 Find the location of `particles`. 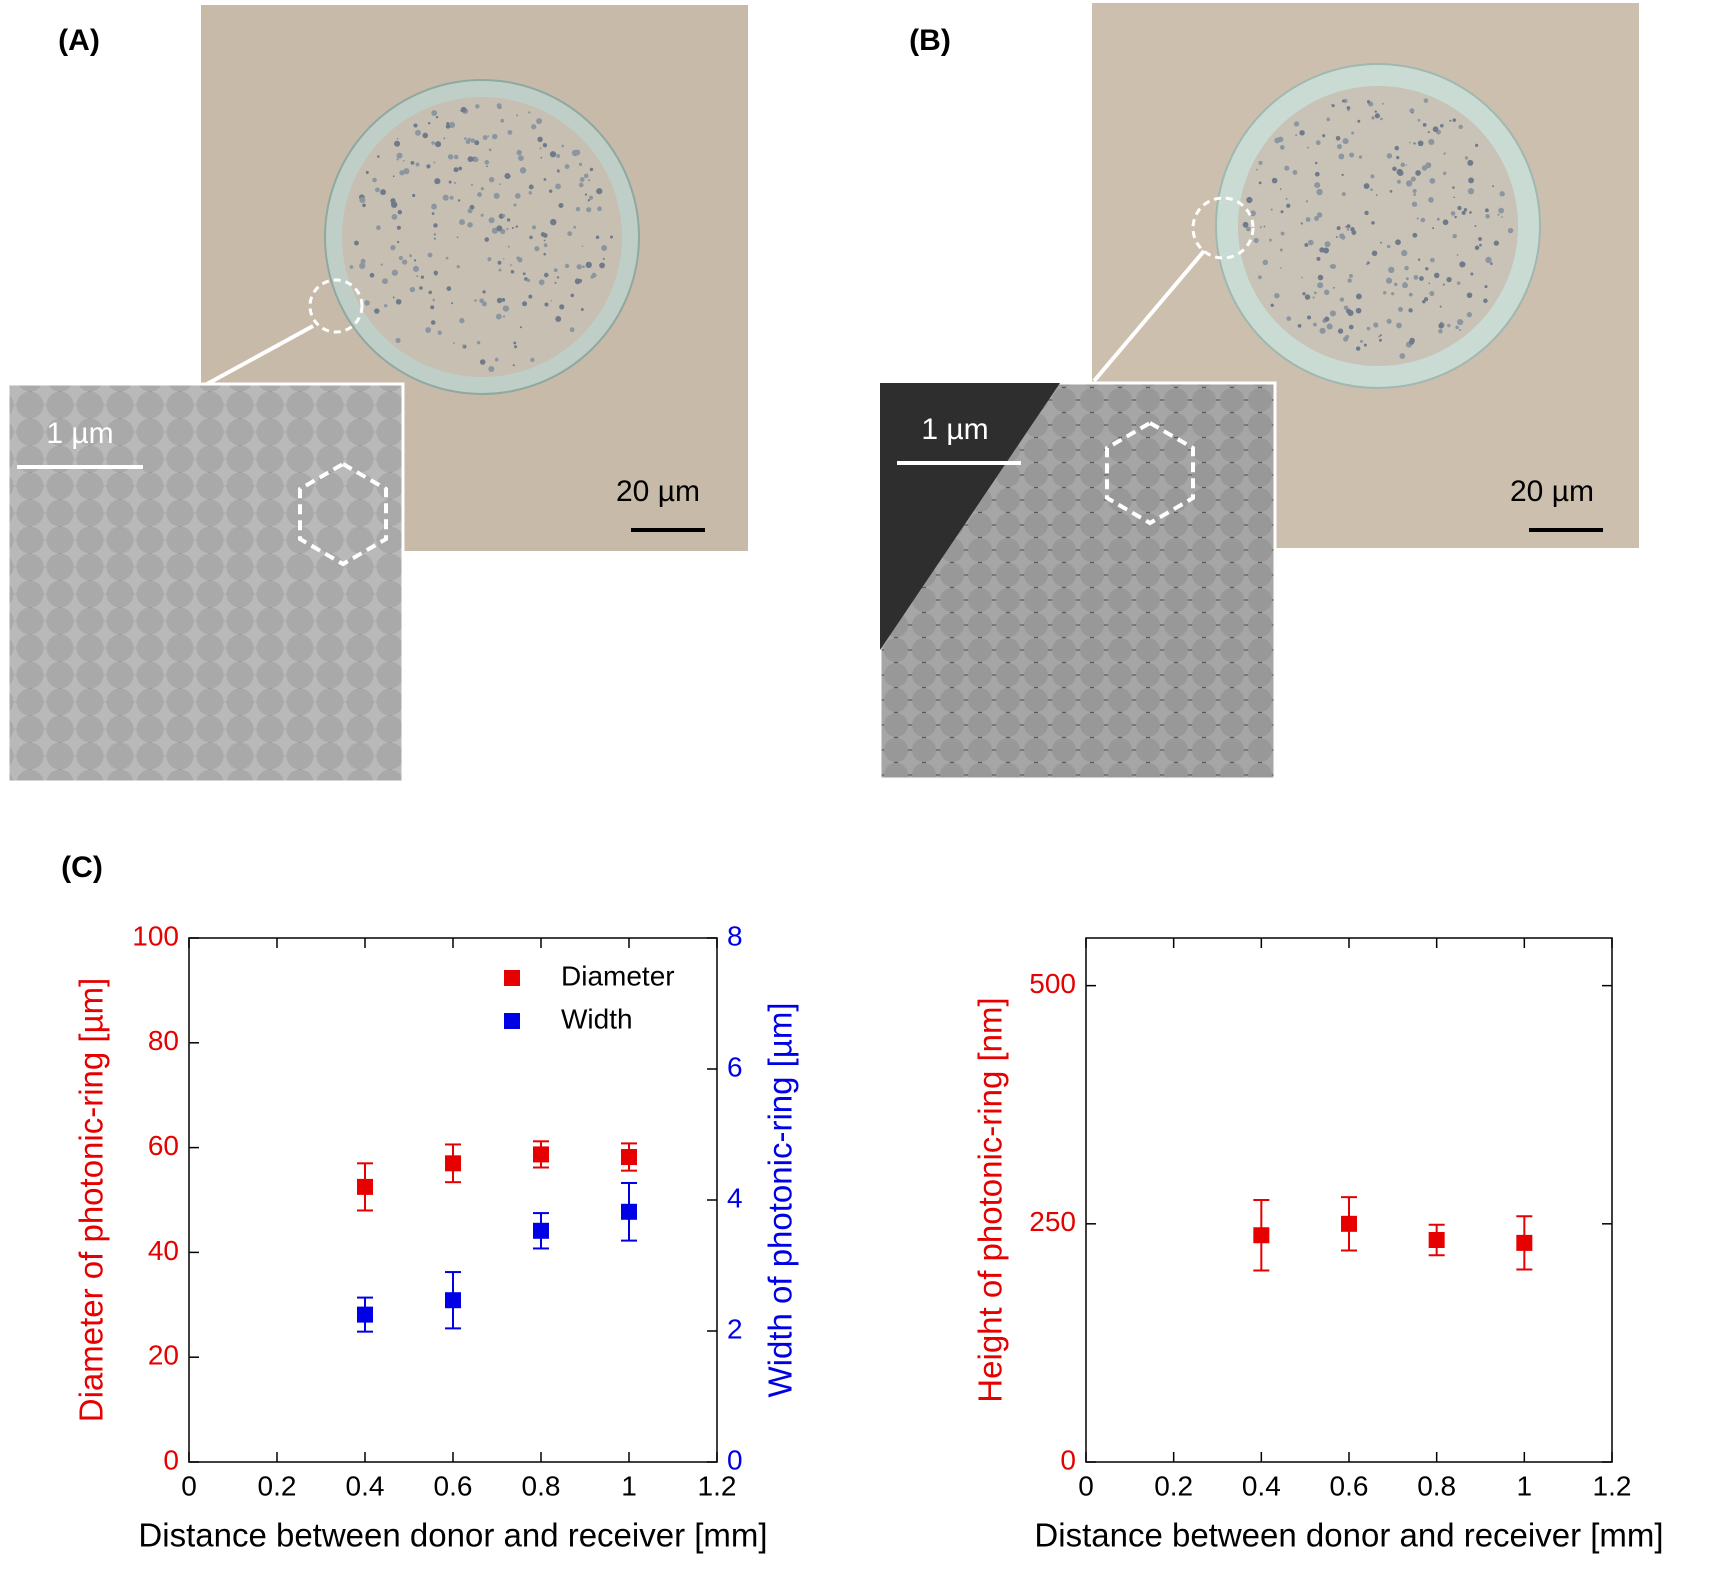

particles is located at coordinates (481, 238).